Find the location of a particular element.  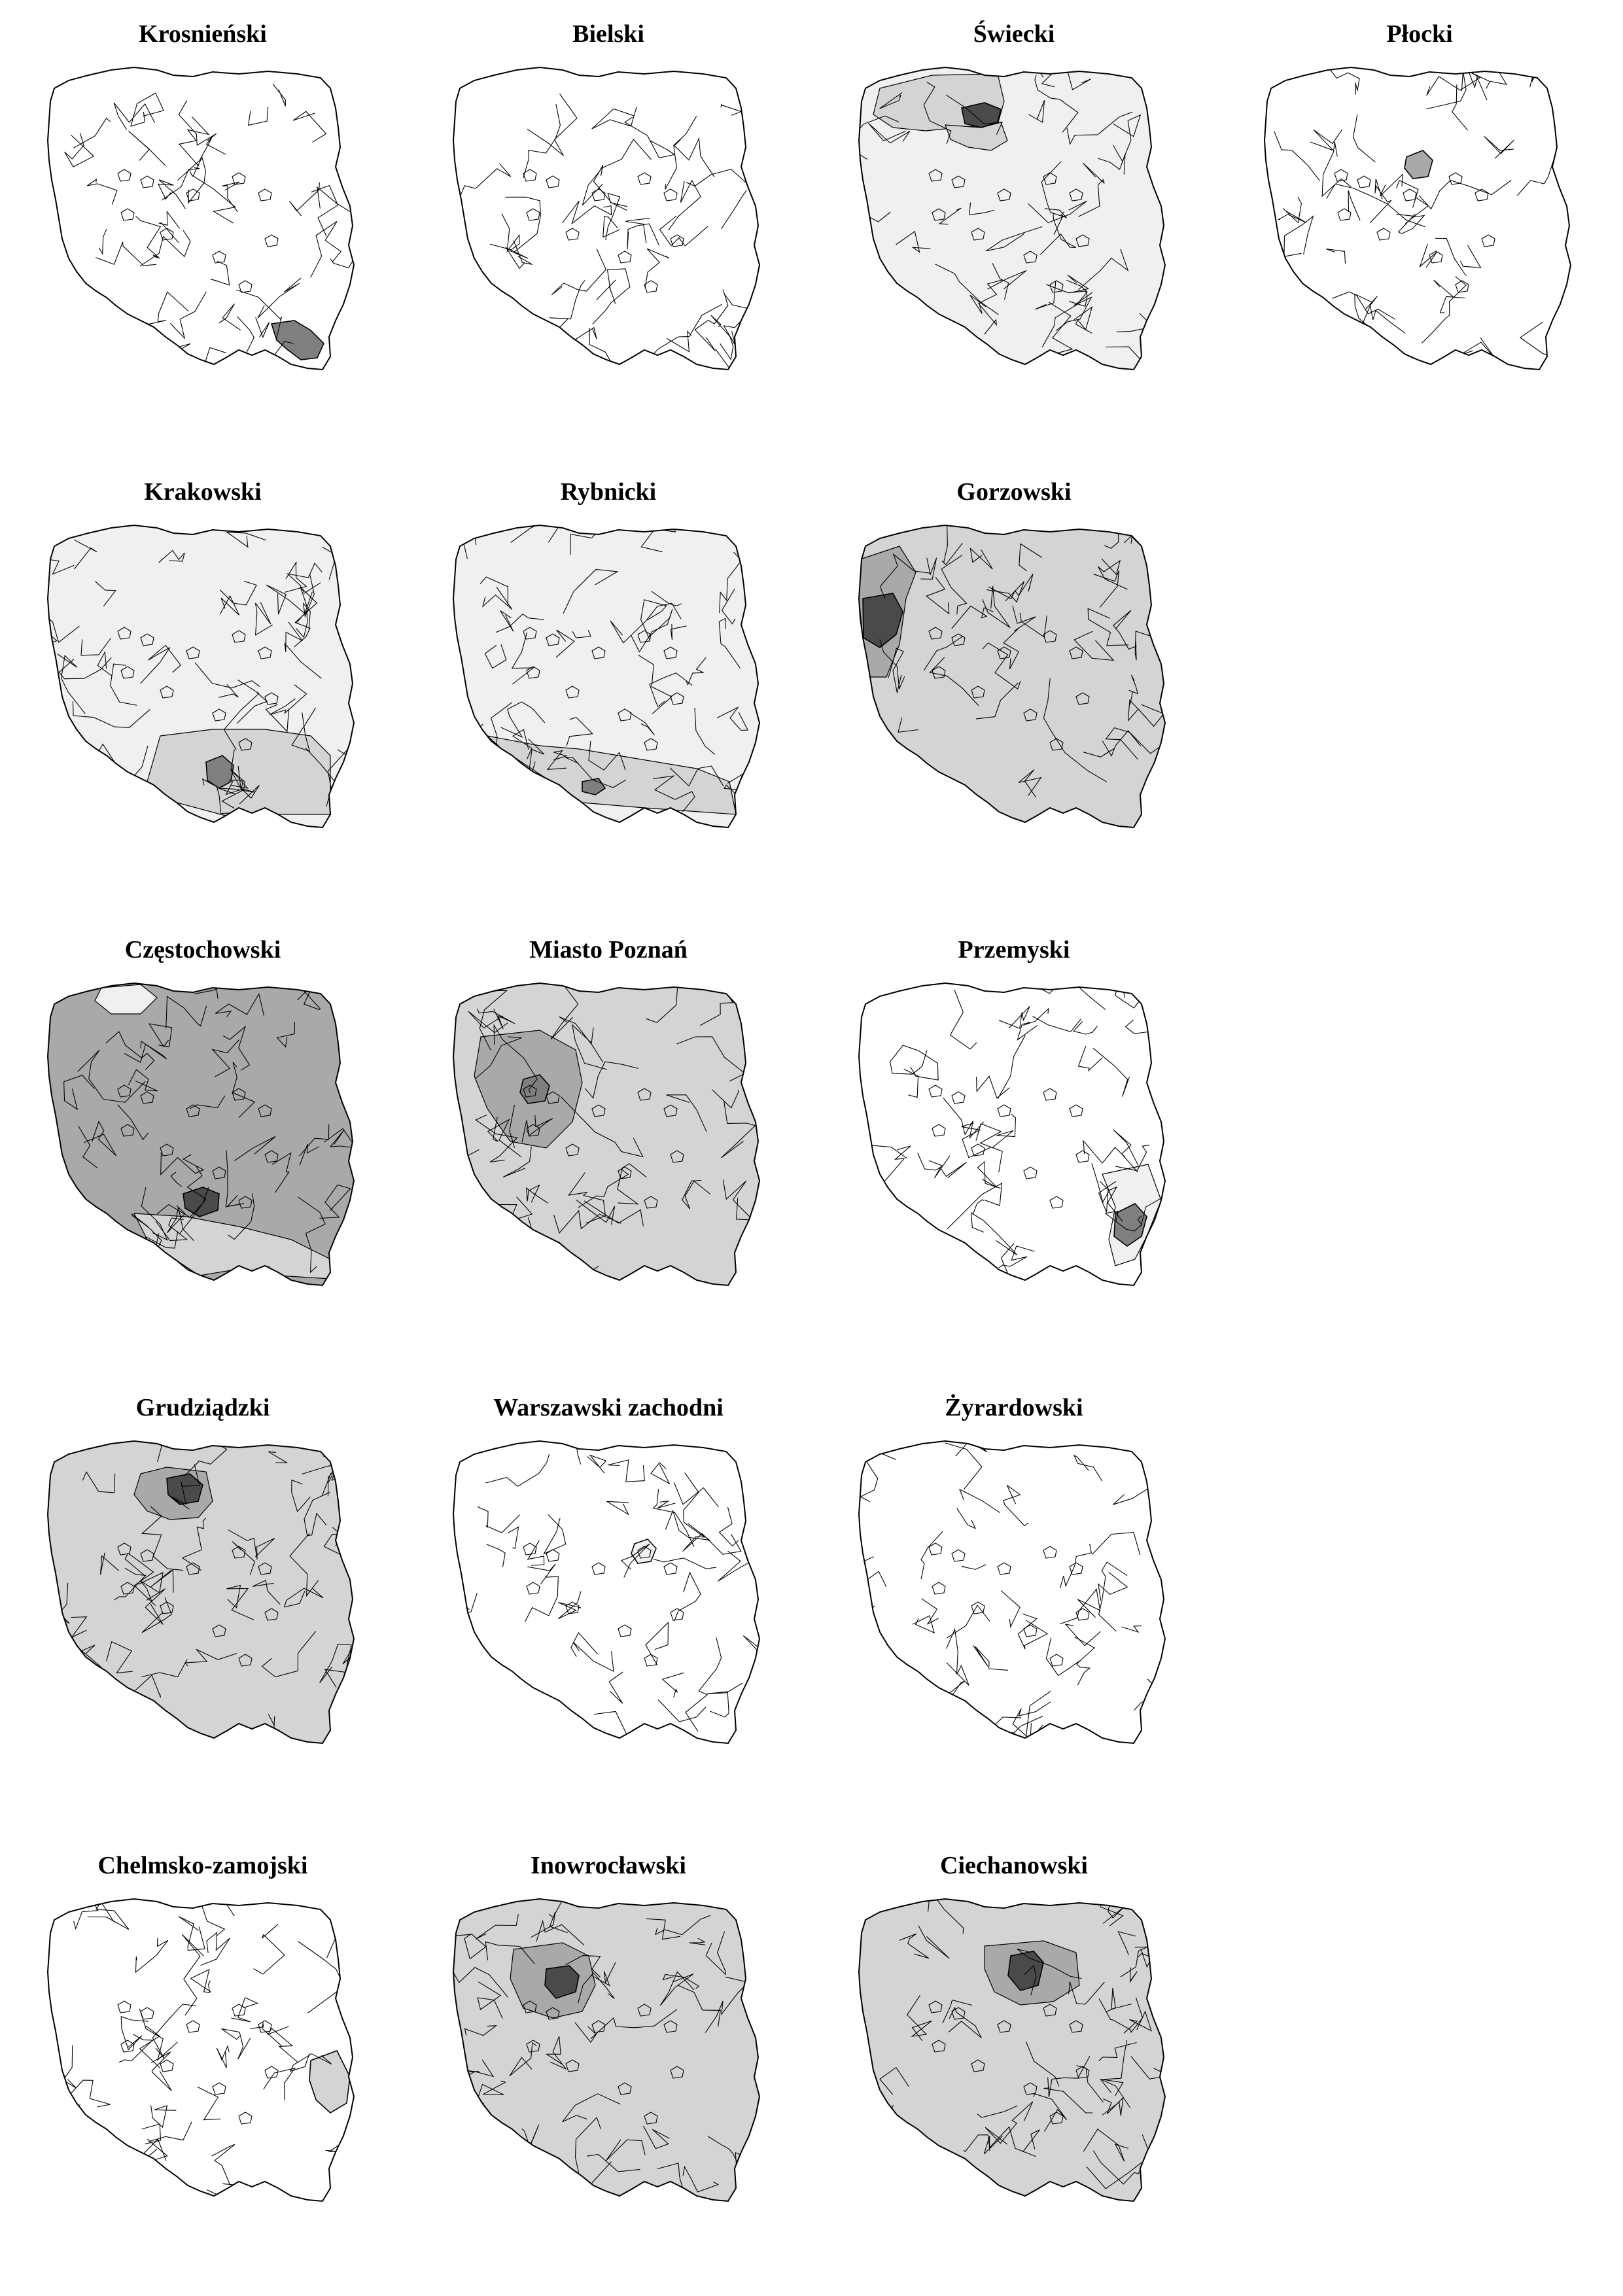

map-panel-grudziadzki: Grudziądzki is located at coordinates (203, 1609).